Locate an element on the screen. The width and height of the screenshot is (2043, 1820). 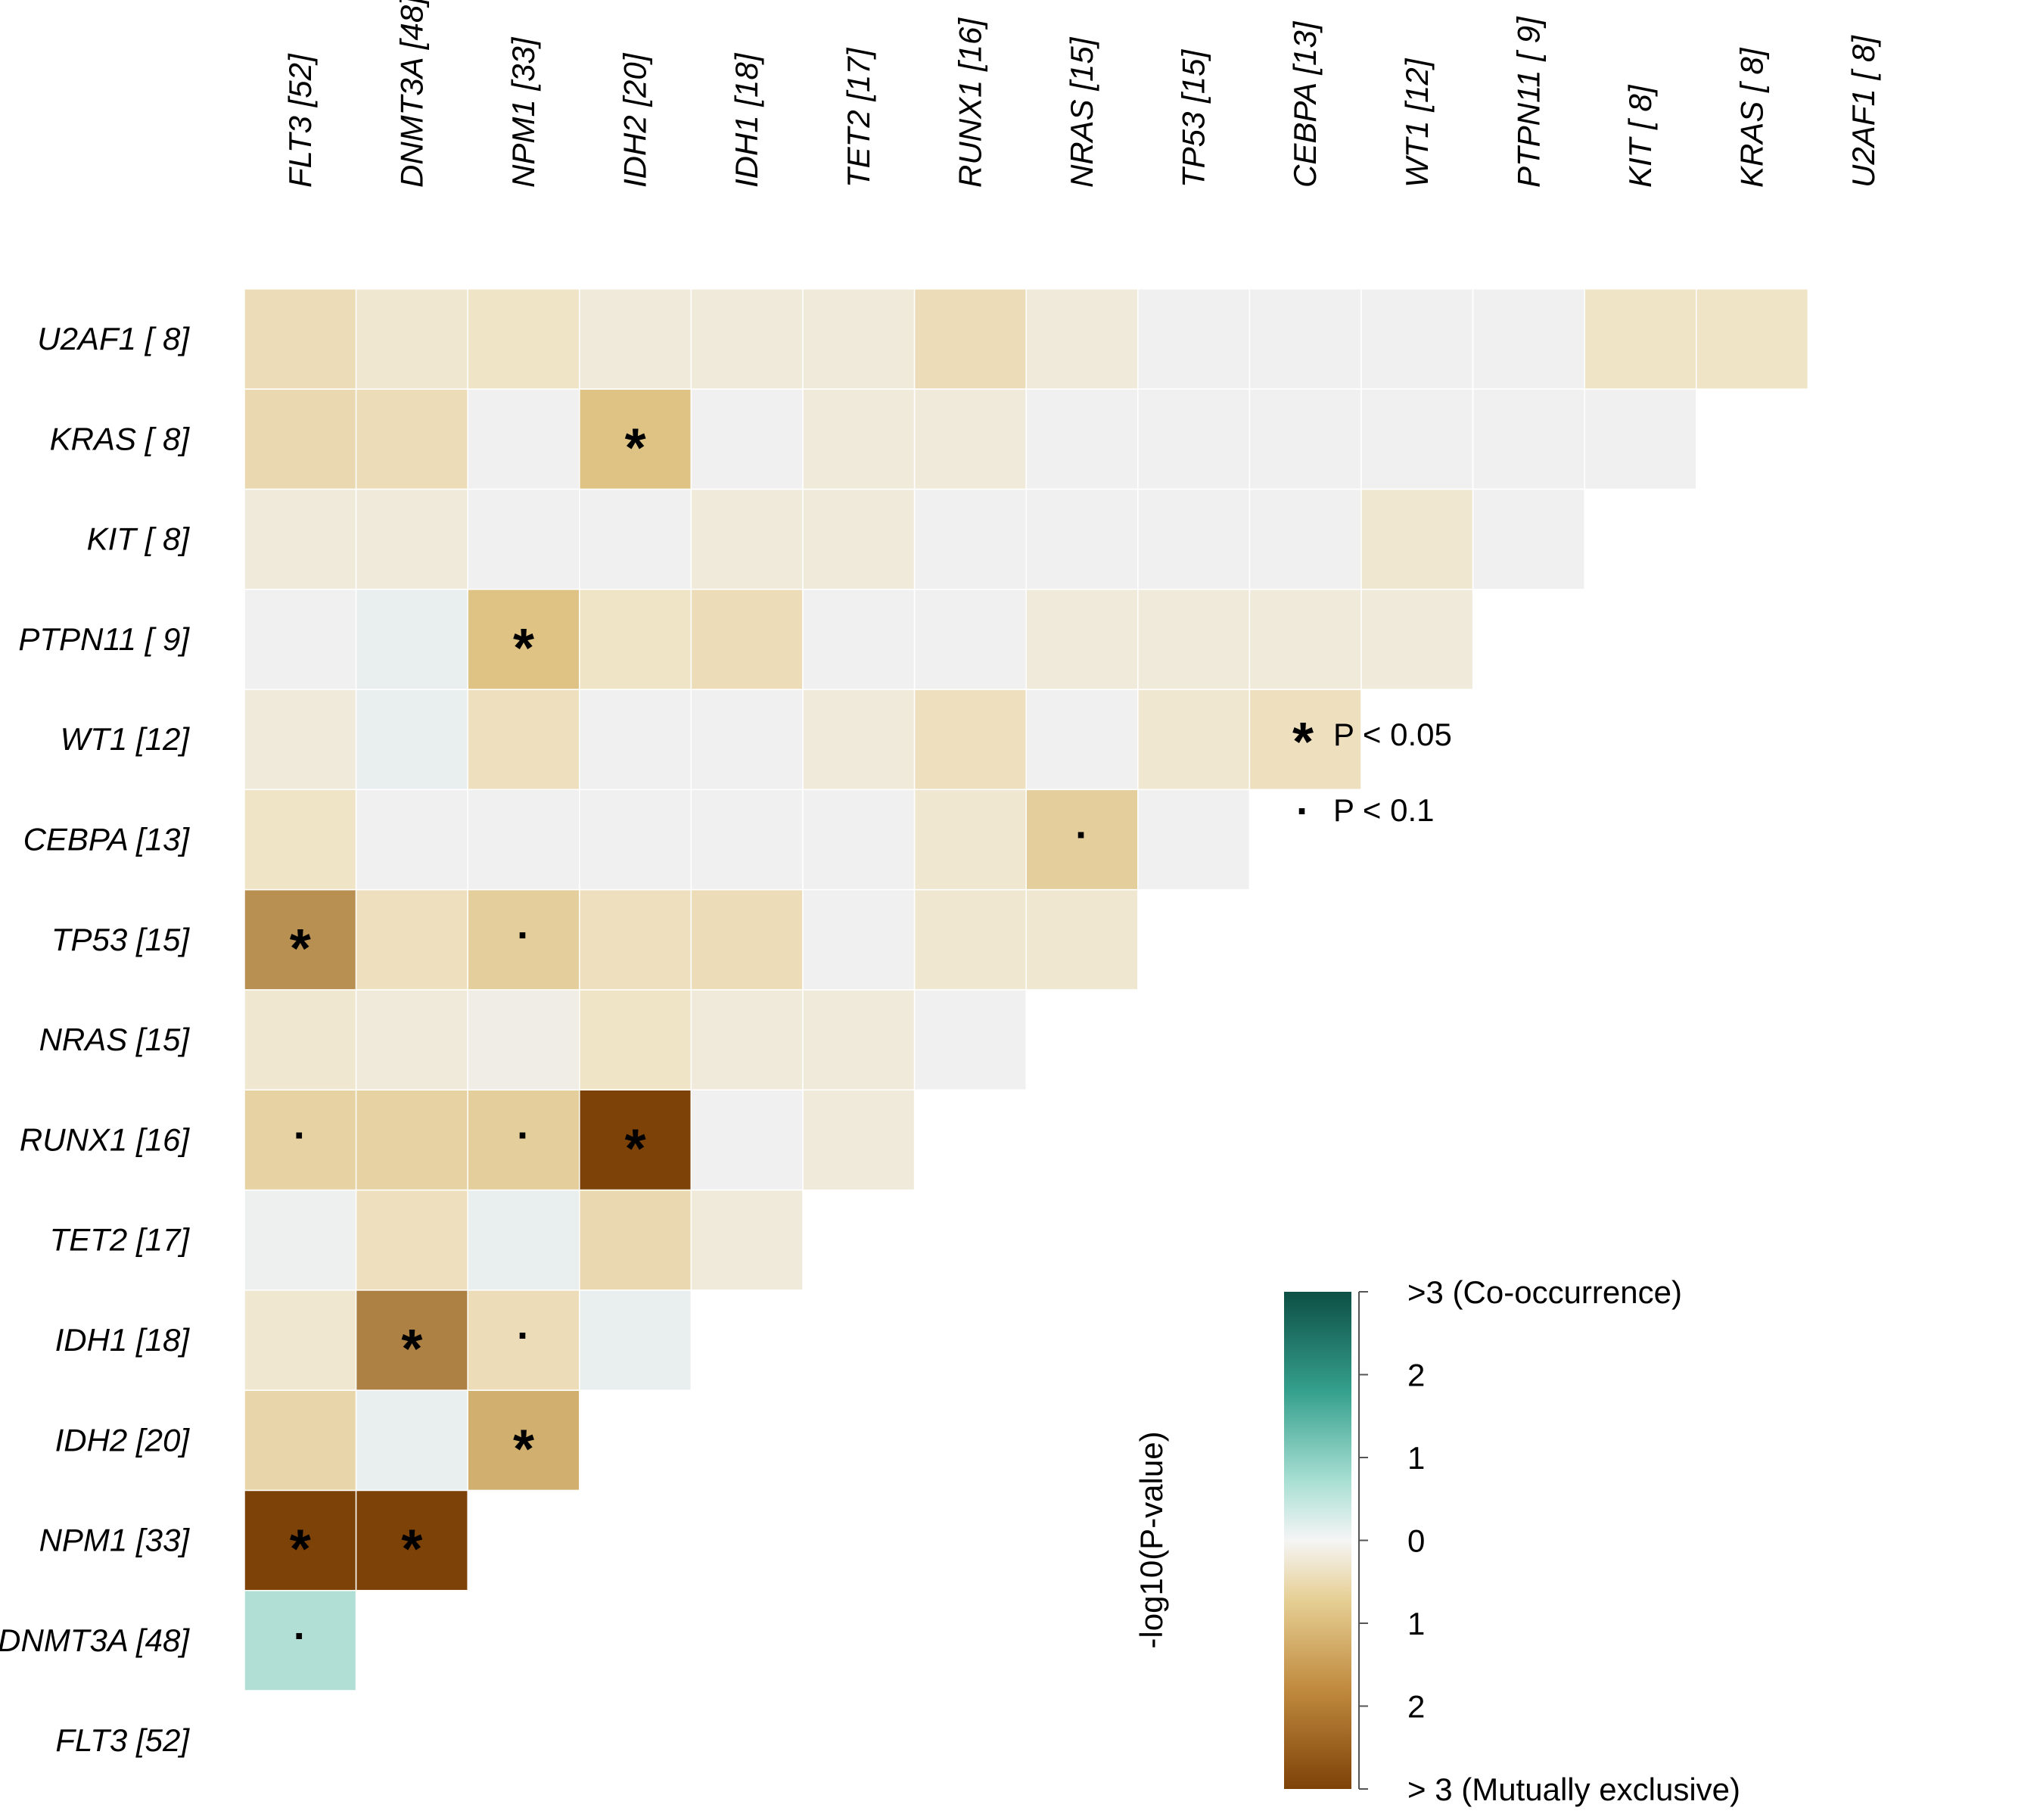
cell-tet217-idh118 is located at coordinates (747, 1240).